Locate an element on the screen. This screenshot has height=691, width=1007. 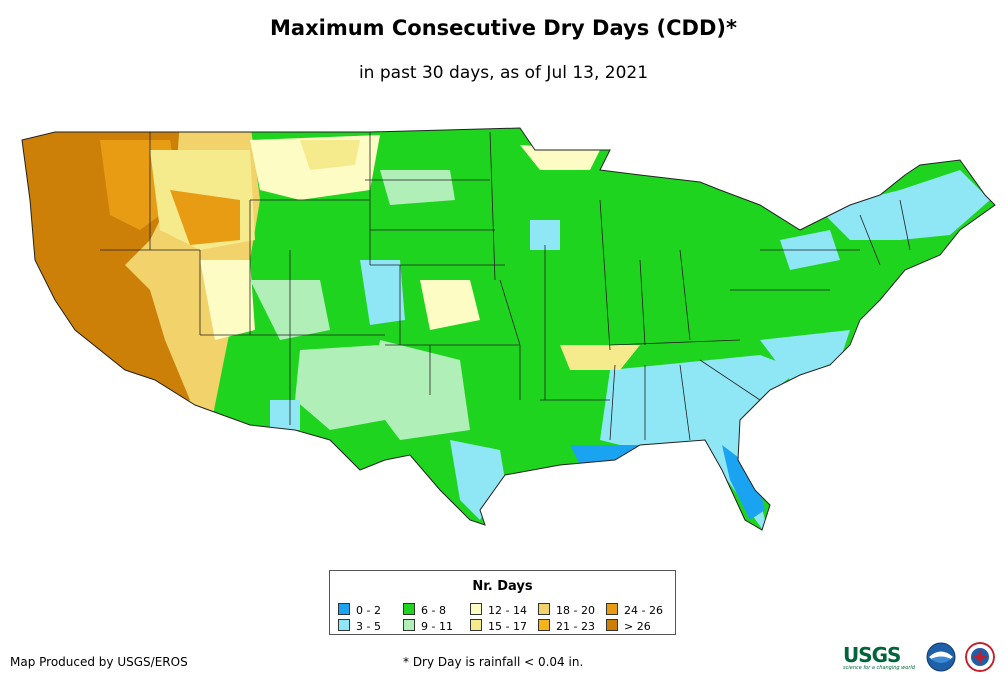
legend-label: 6 - 8 is located at coordinates (433, 610).